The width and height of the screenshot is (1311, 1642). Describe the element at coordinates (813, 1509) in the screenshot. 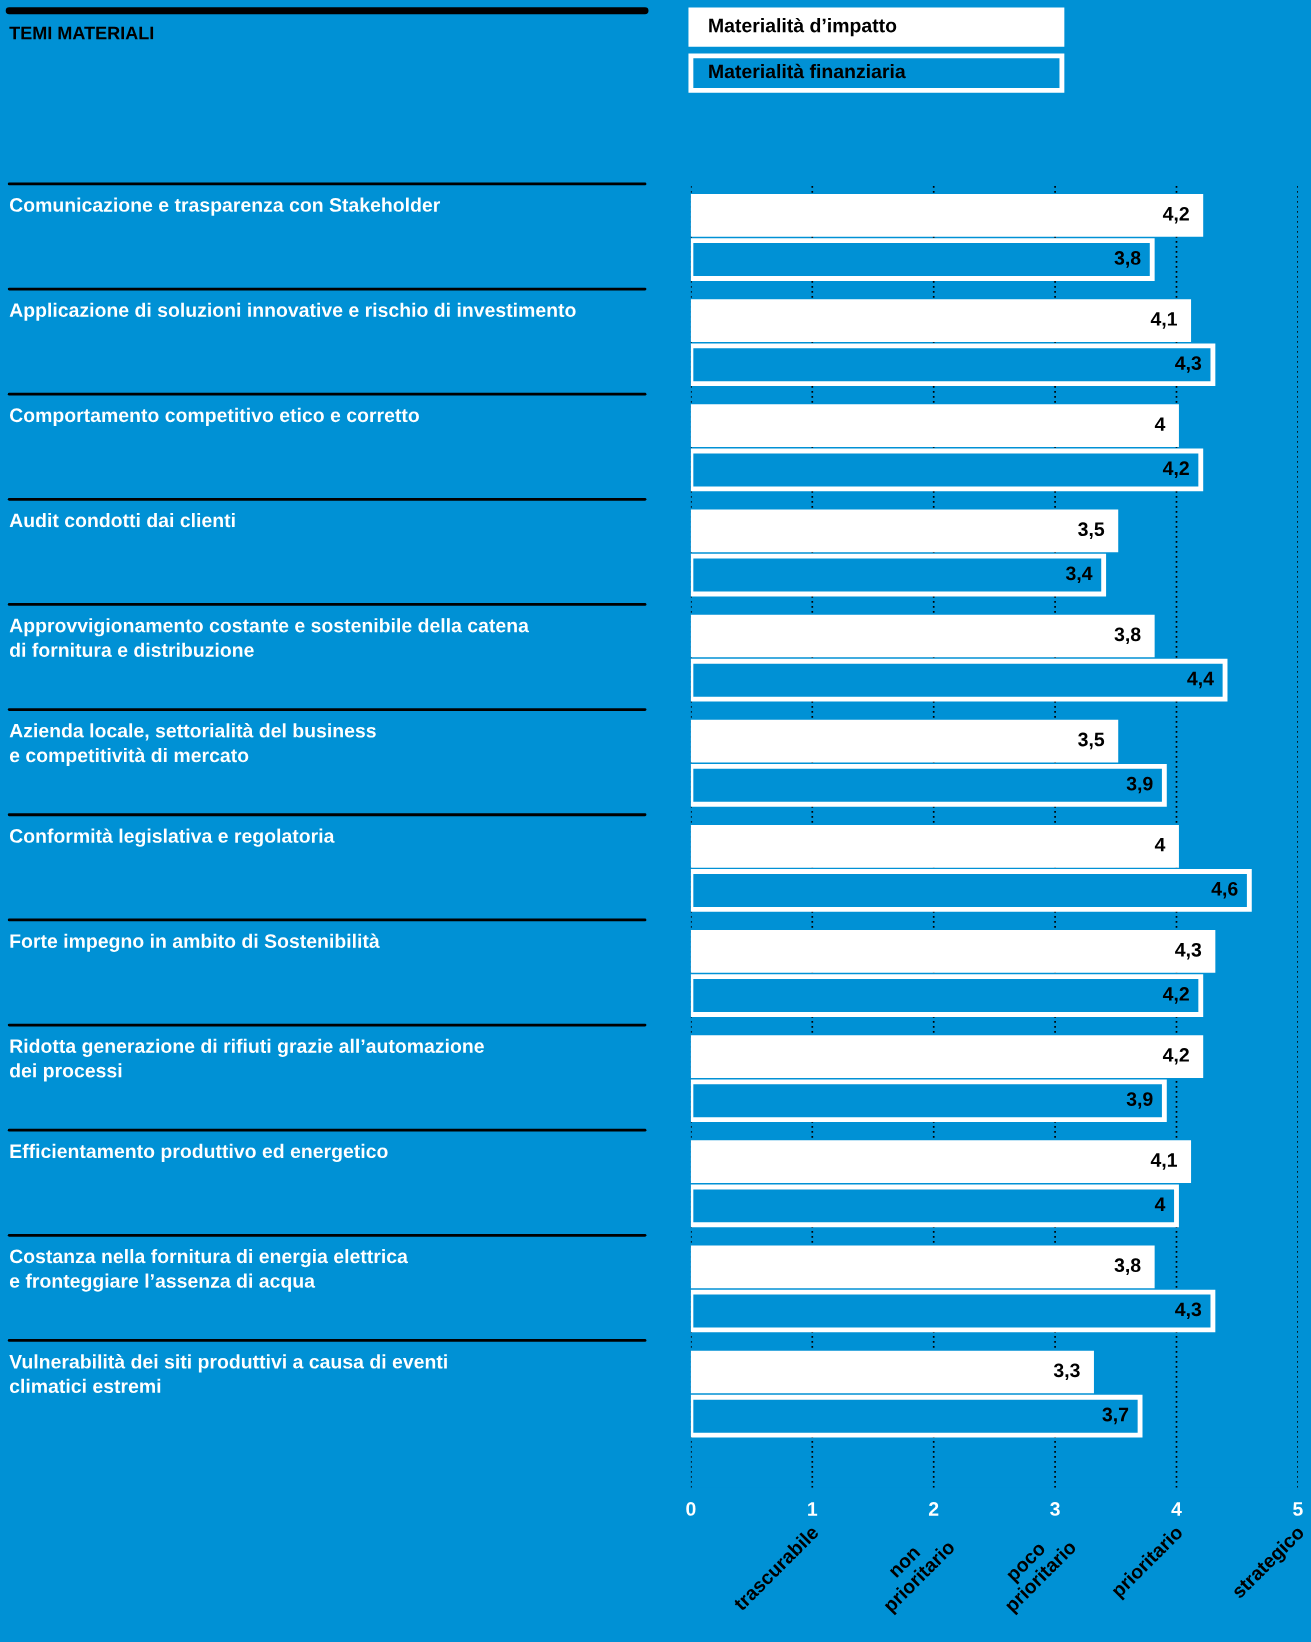

I see `x-tick-label: 1` at that location.